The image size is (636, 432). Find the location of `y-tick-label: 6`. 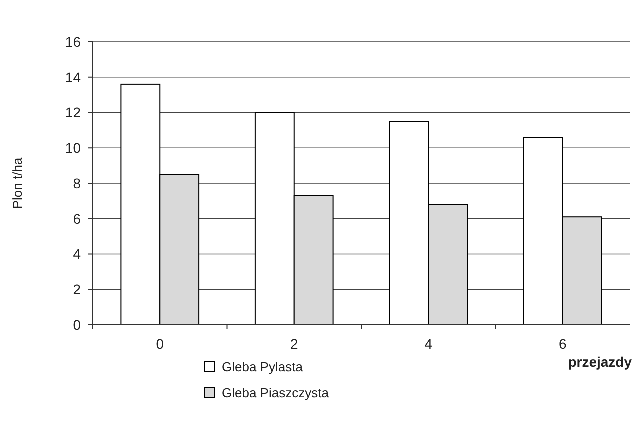

y-tick-label: 6 is located at coordinates (77, 218).